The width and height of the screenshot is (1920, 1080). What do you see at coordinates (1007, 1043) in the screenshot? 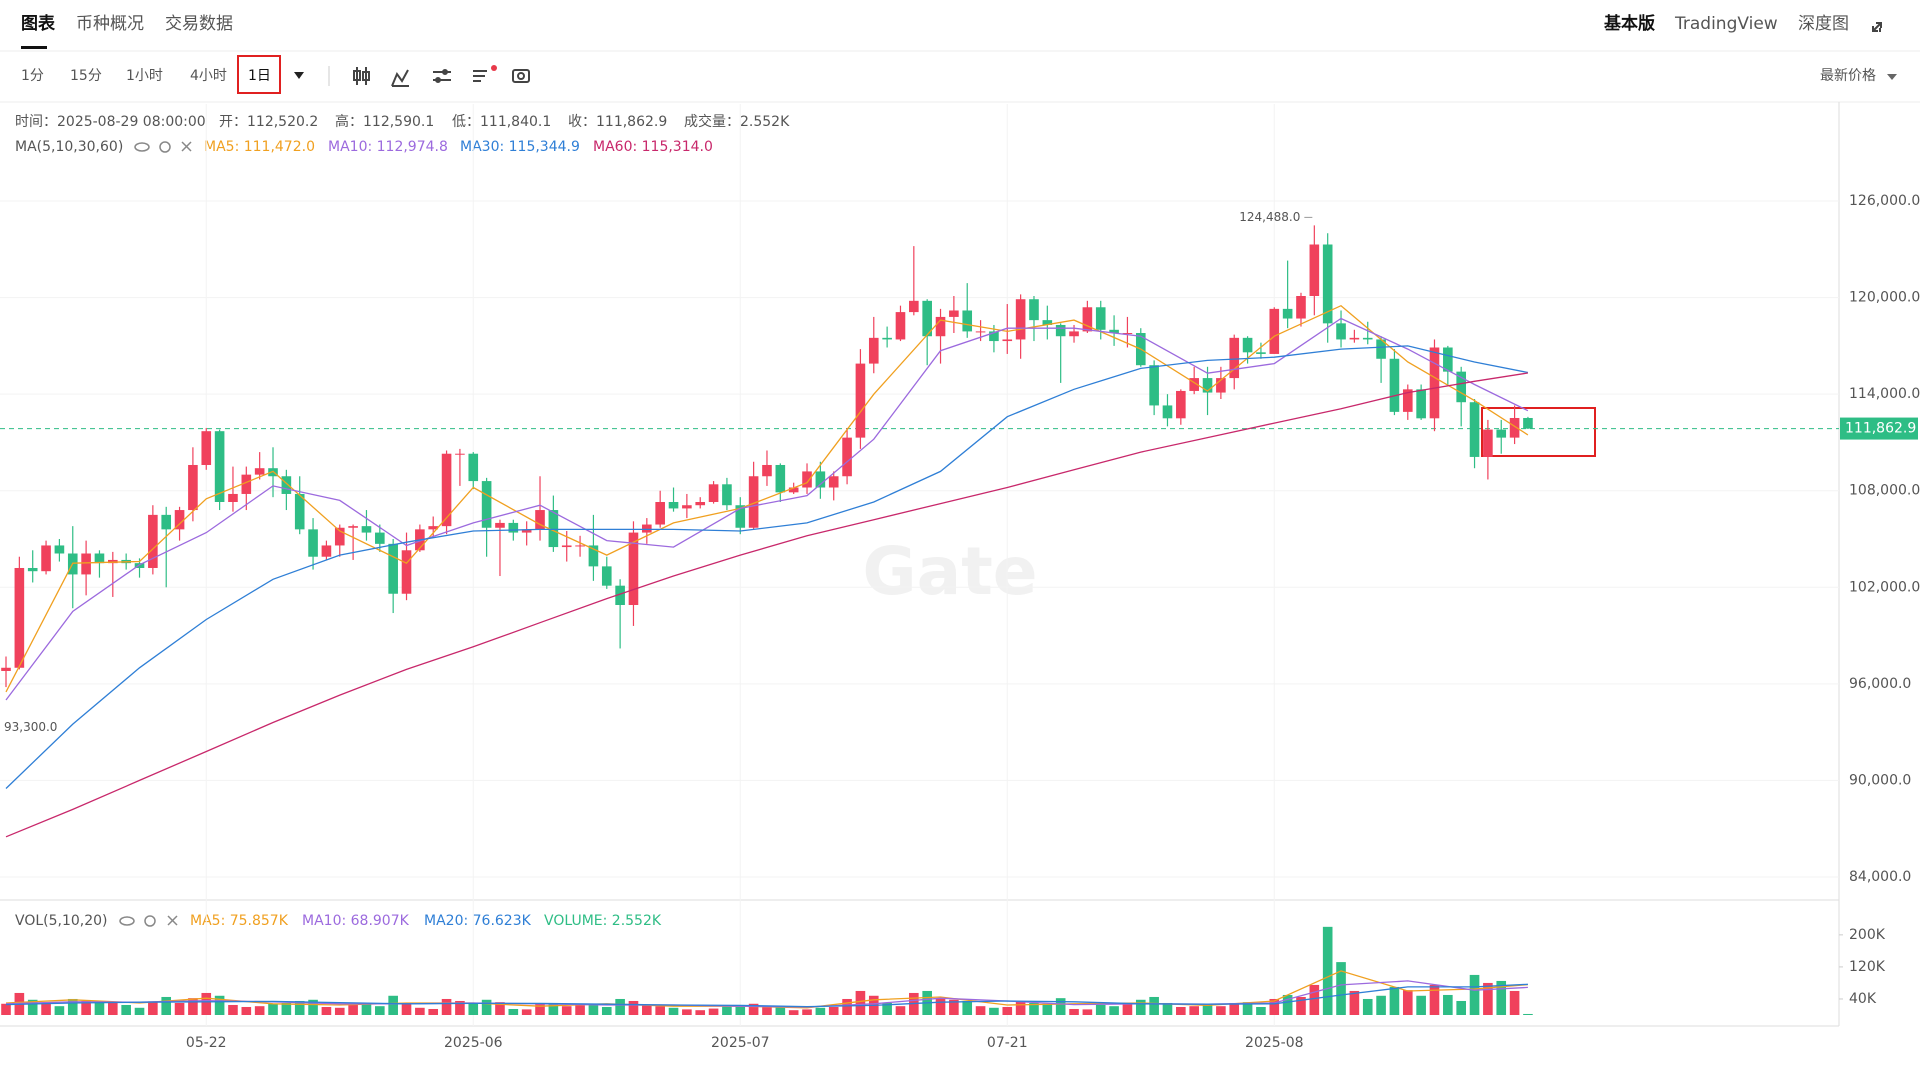
I see `x-tick-label: 07-21` at bounding box center [1007, 1043].